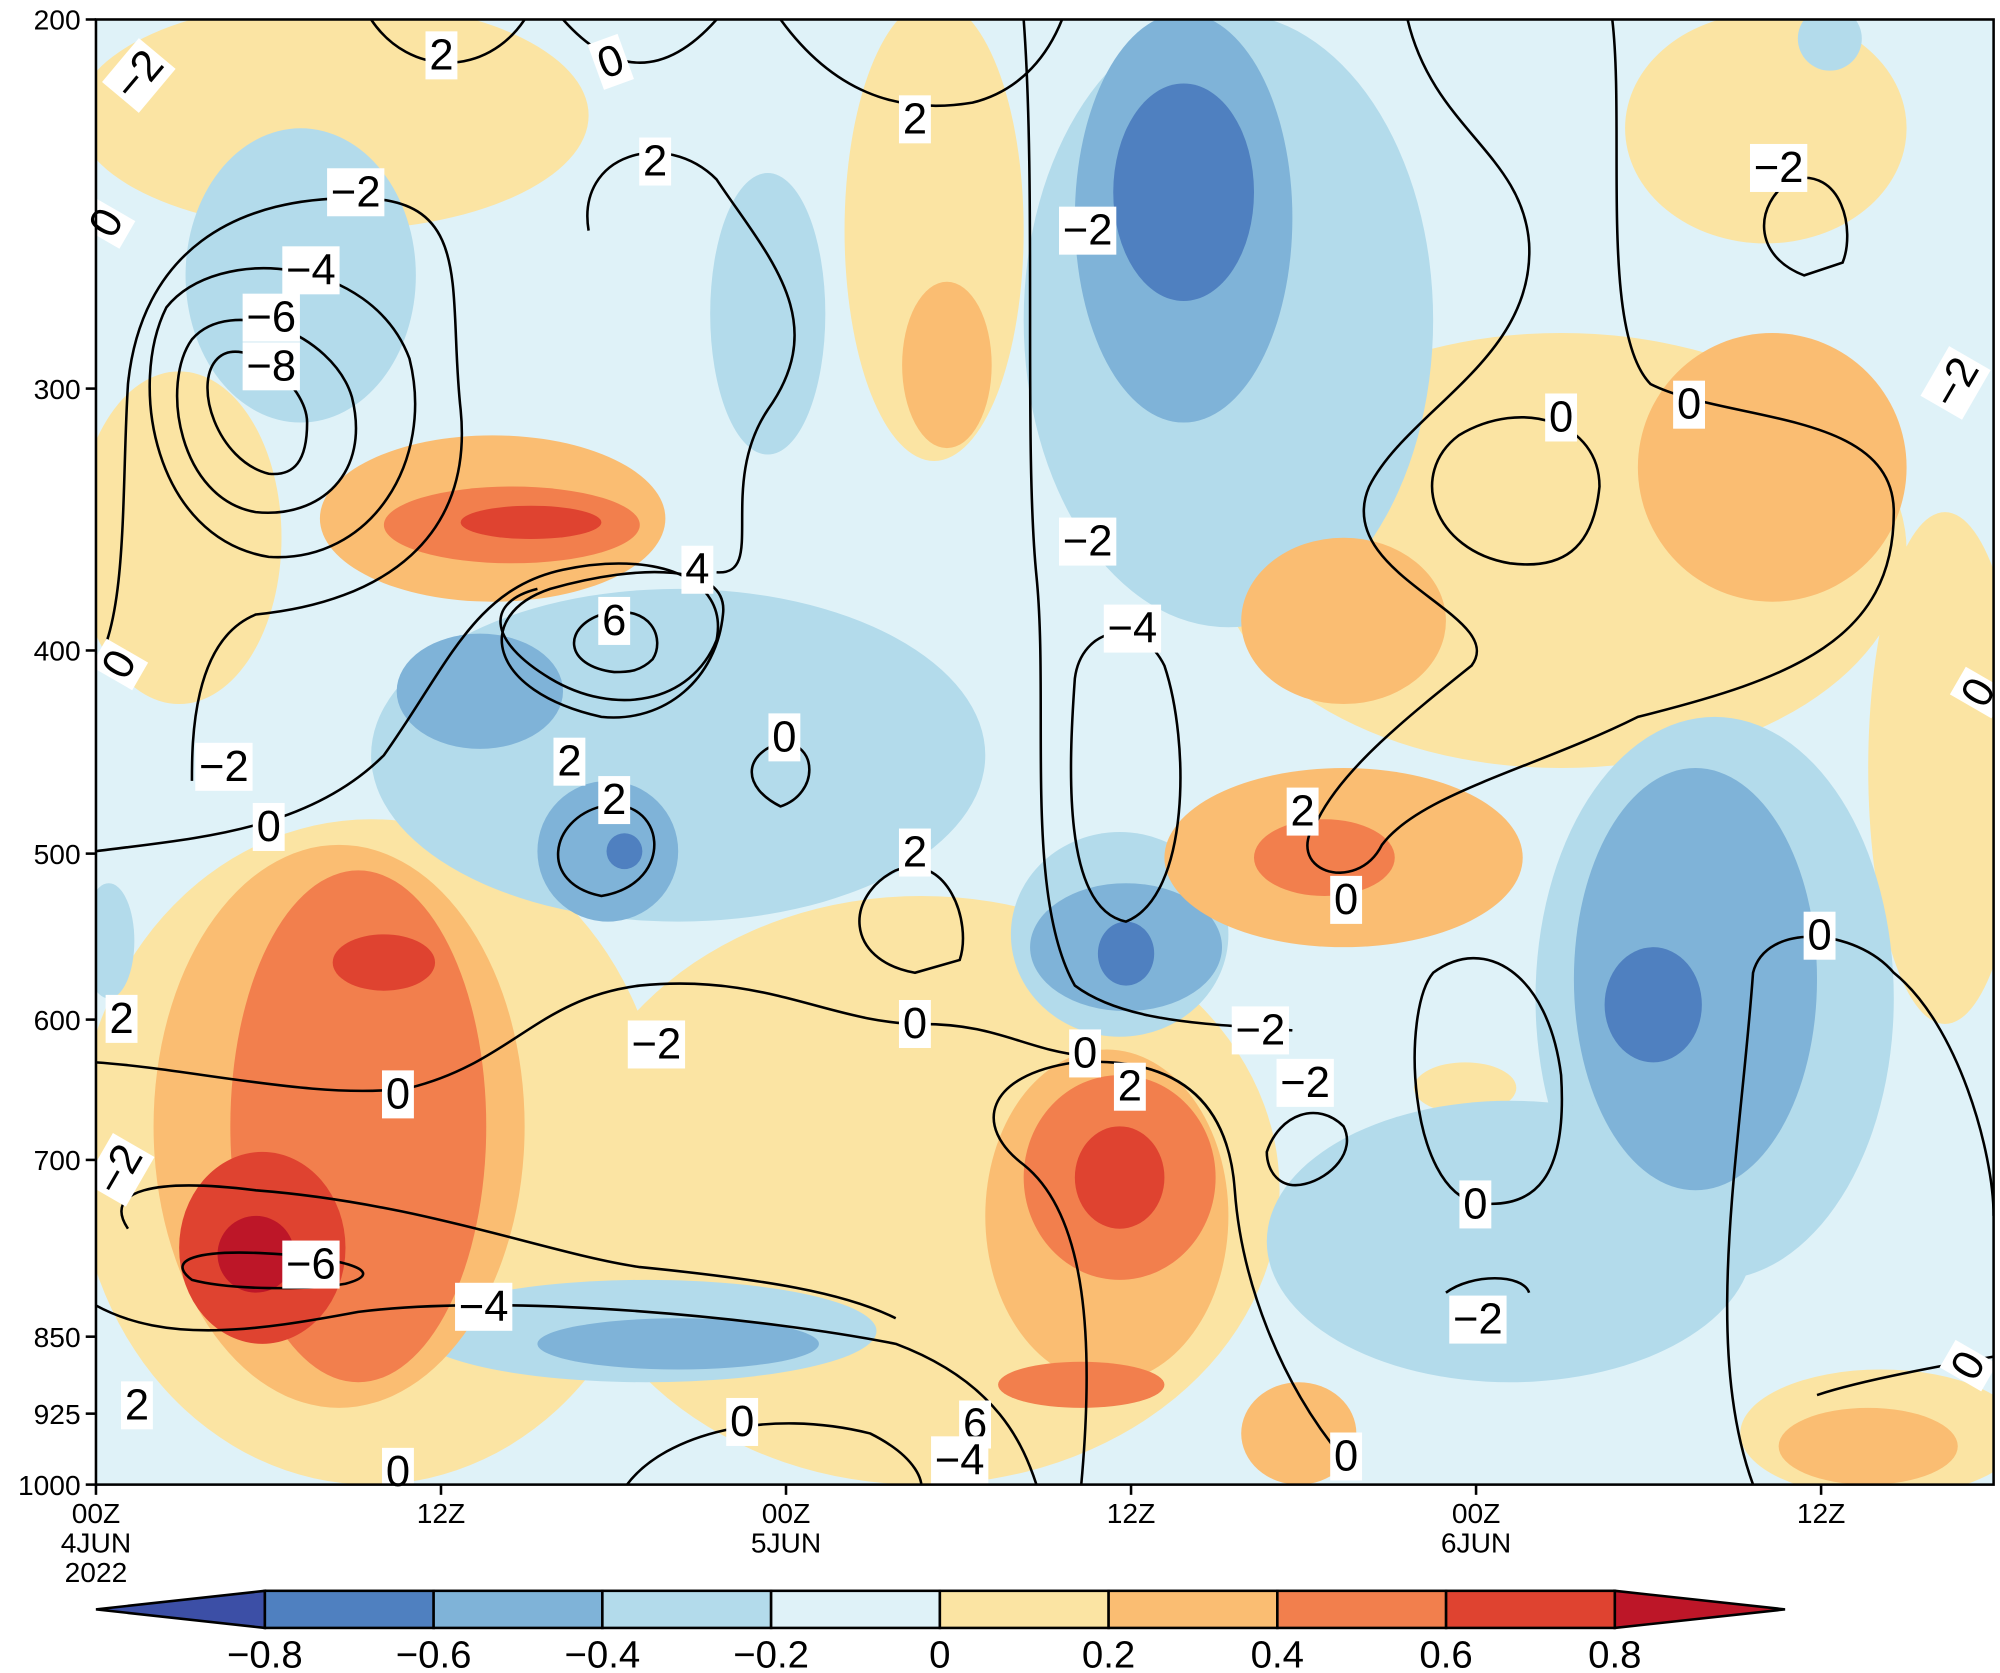 This screenshot has height=1673, width=2000. I want to click on y-tick-label: 600, so click(57, 1020).